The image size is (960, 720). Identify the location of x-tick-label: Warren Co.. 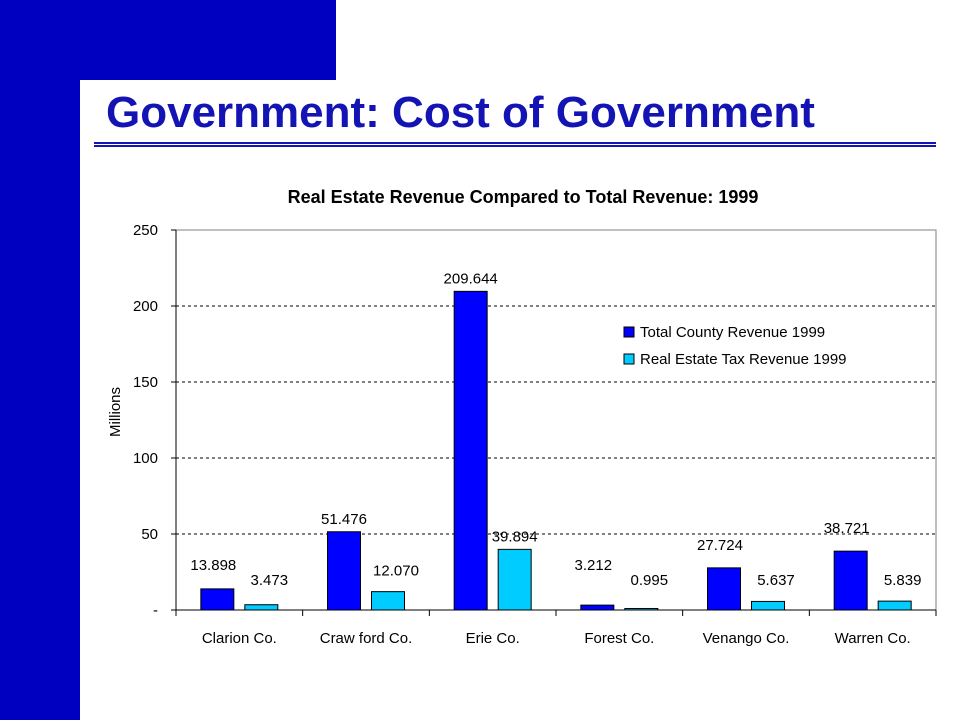
(873, 638).